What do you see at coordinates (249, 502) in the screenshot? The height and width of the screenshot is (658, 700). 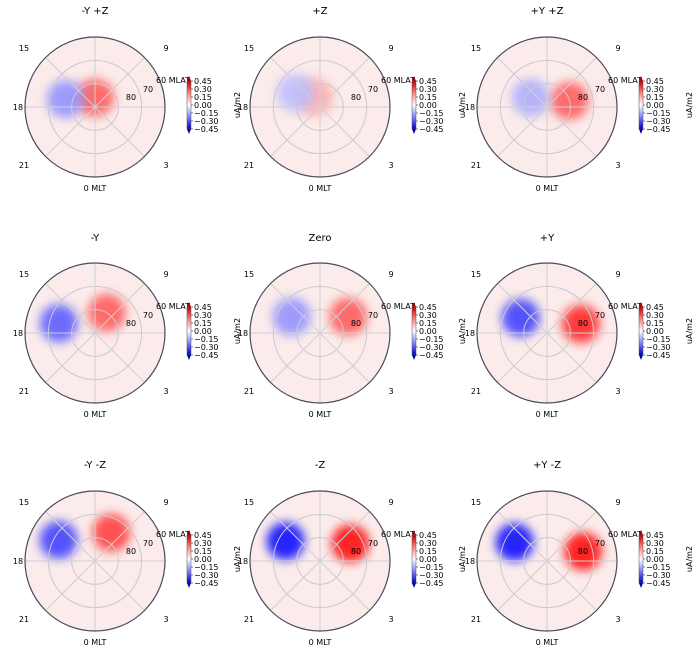 I see `mlt-label-15: 15` at bounding box center [249, 502].